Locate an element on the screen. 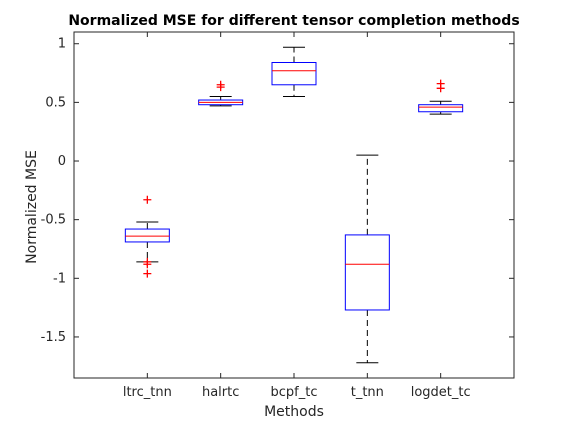 The height and width of the screenshot is (425, 570). y-axis-label: Normalized MSE is located at coordinates (32, 207).